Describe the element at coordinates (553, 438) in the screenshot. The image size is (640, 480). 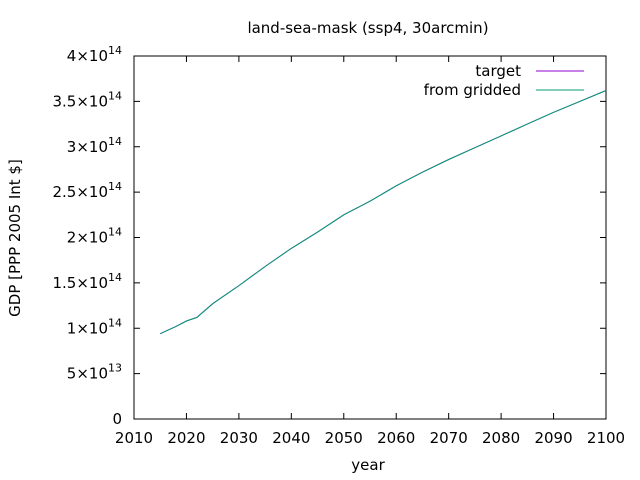
I see `x-tick-label: 2090` at that location.